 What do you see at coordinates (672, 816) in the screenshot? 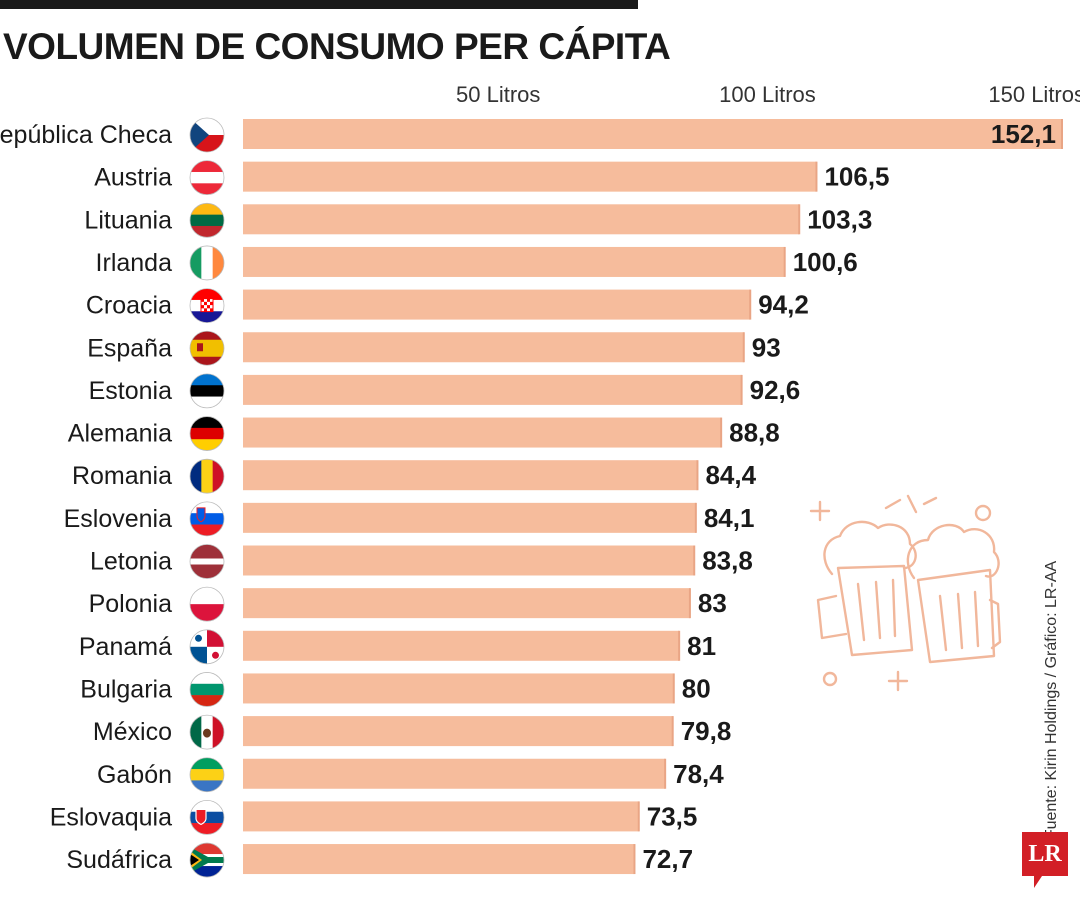
I see `value-label: 73,5` at bounding box center [672, 816].